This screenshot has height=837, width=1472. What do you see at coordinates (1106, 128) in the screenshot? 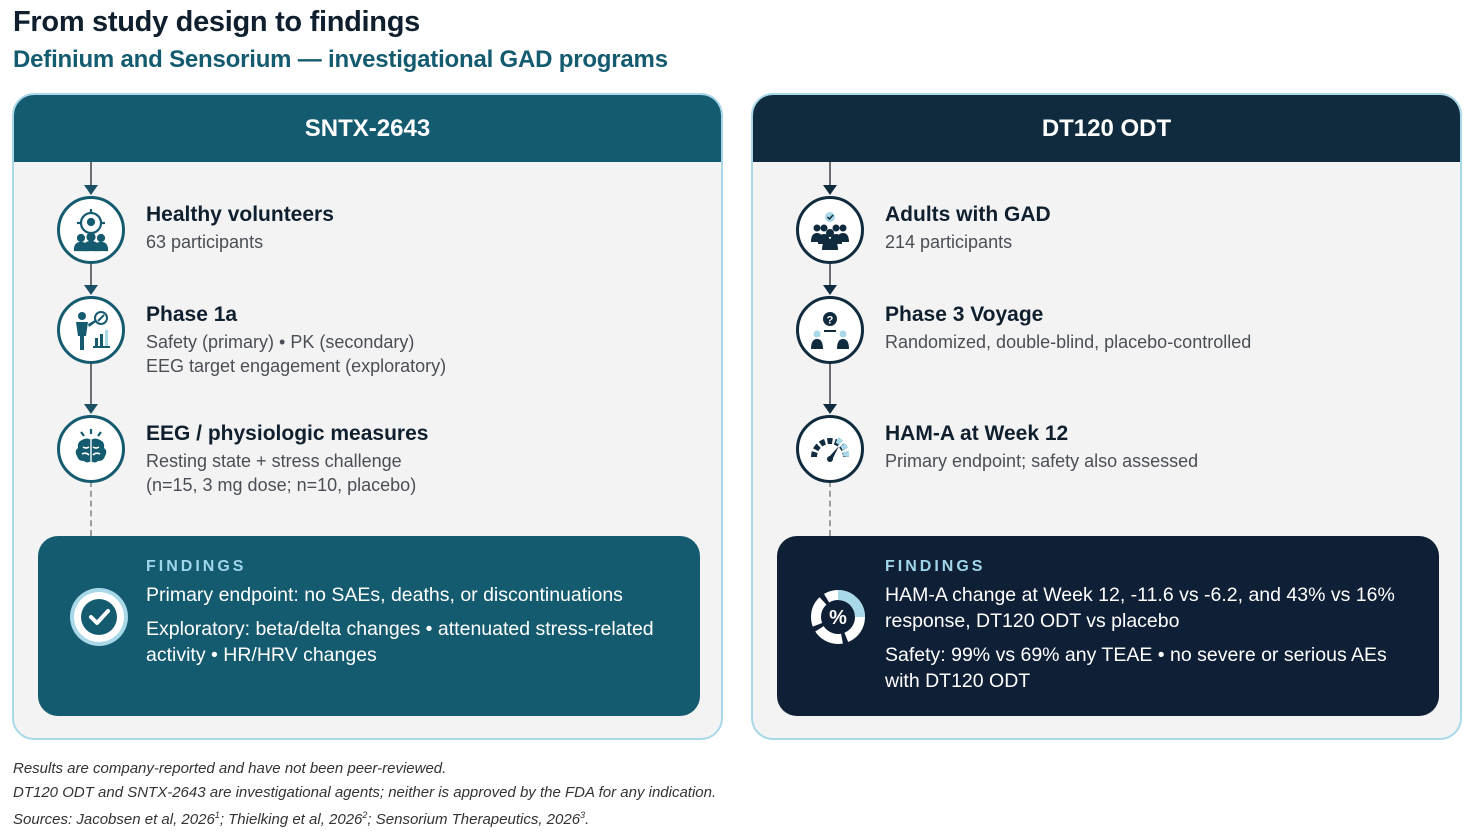
I see `panel-header: DT120 ODT` at bounding box center [1106, 128].